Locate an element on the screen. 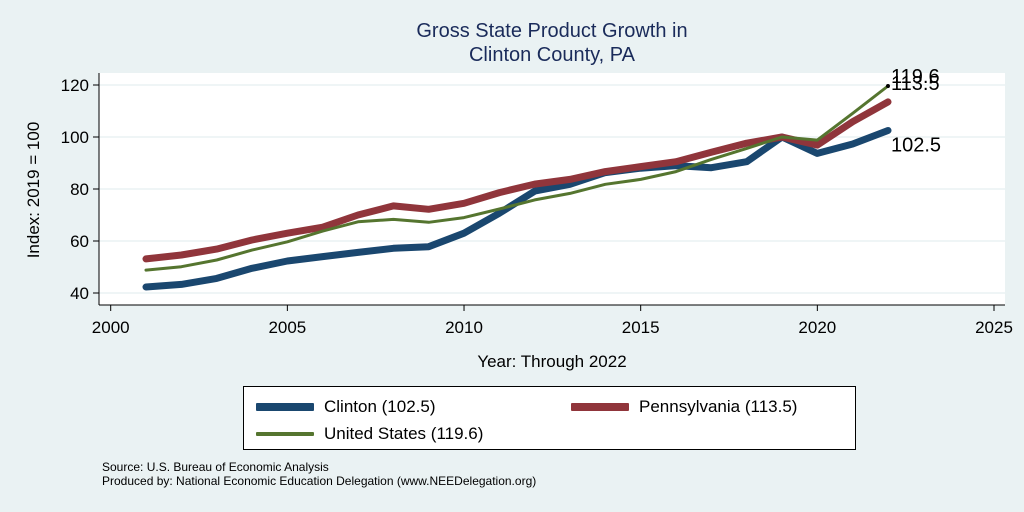 The image size is (1024, 512). y-tick-label: 60 is located at coordinates (79, 241).